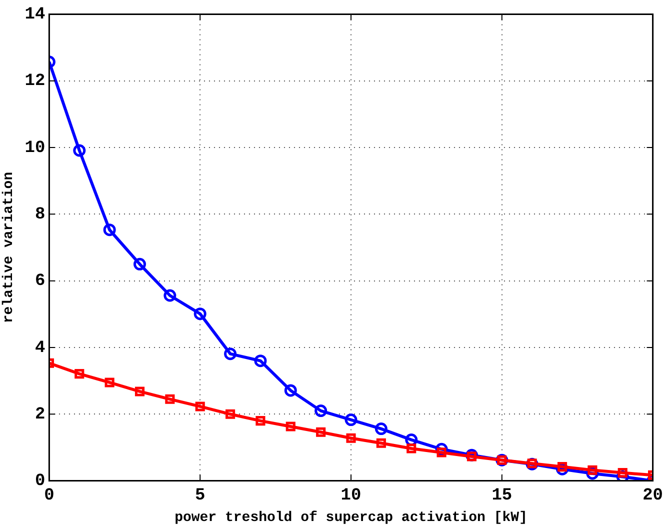  Describe the element at coordinates (8, 248) in the screenshot. I see `y-axis-title: relative variation` at that location.